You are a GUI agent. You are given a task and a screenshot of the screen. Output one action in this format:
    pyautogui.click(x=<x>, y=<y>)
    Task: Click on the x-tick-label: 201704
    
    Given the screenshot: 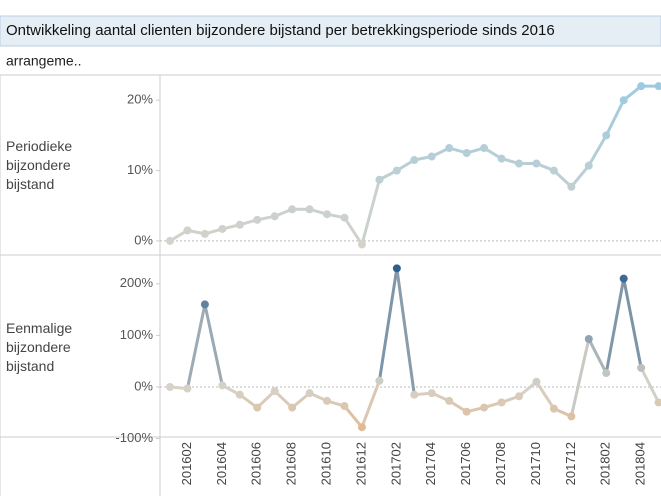 What is the action you would take?
    pyautogui.click(x=430, y=463)
    